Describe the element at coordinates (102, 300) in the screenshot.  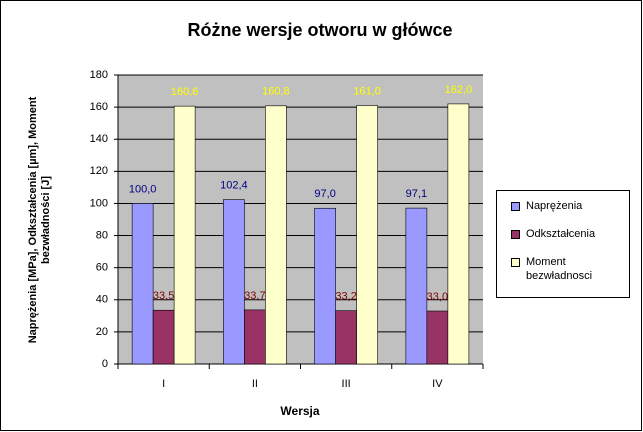
I see `y-tick-label: 40` at that location.